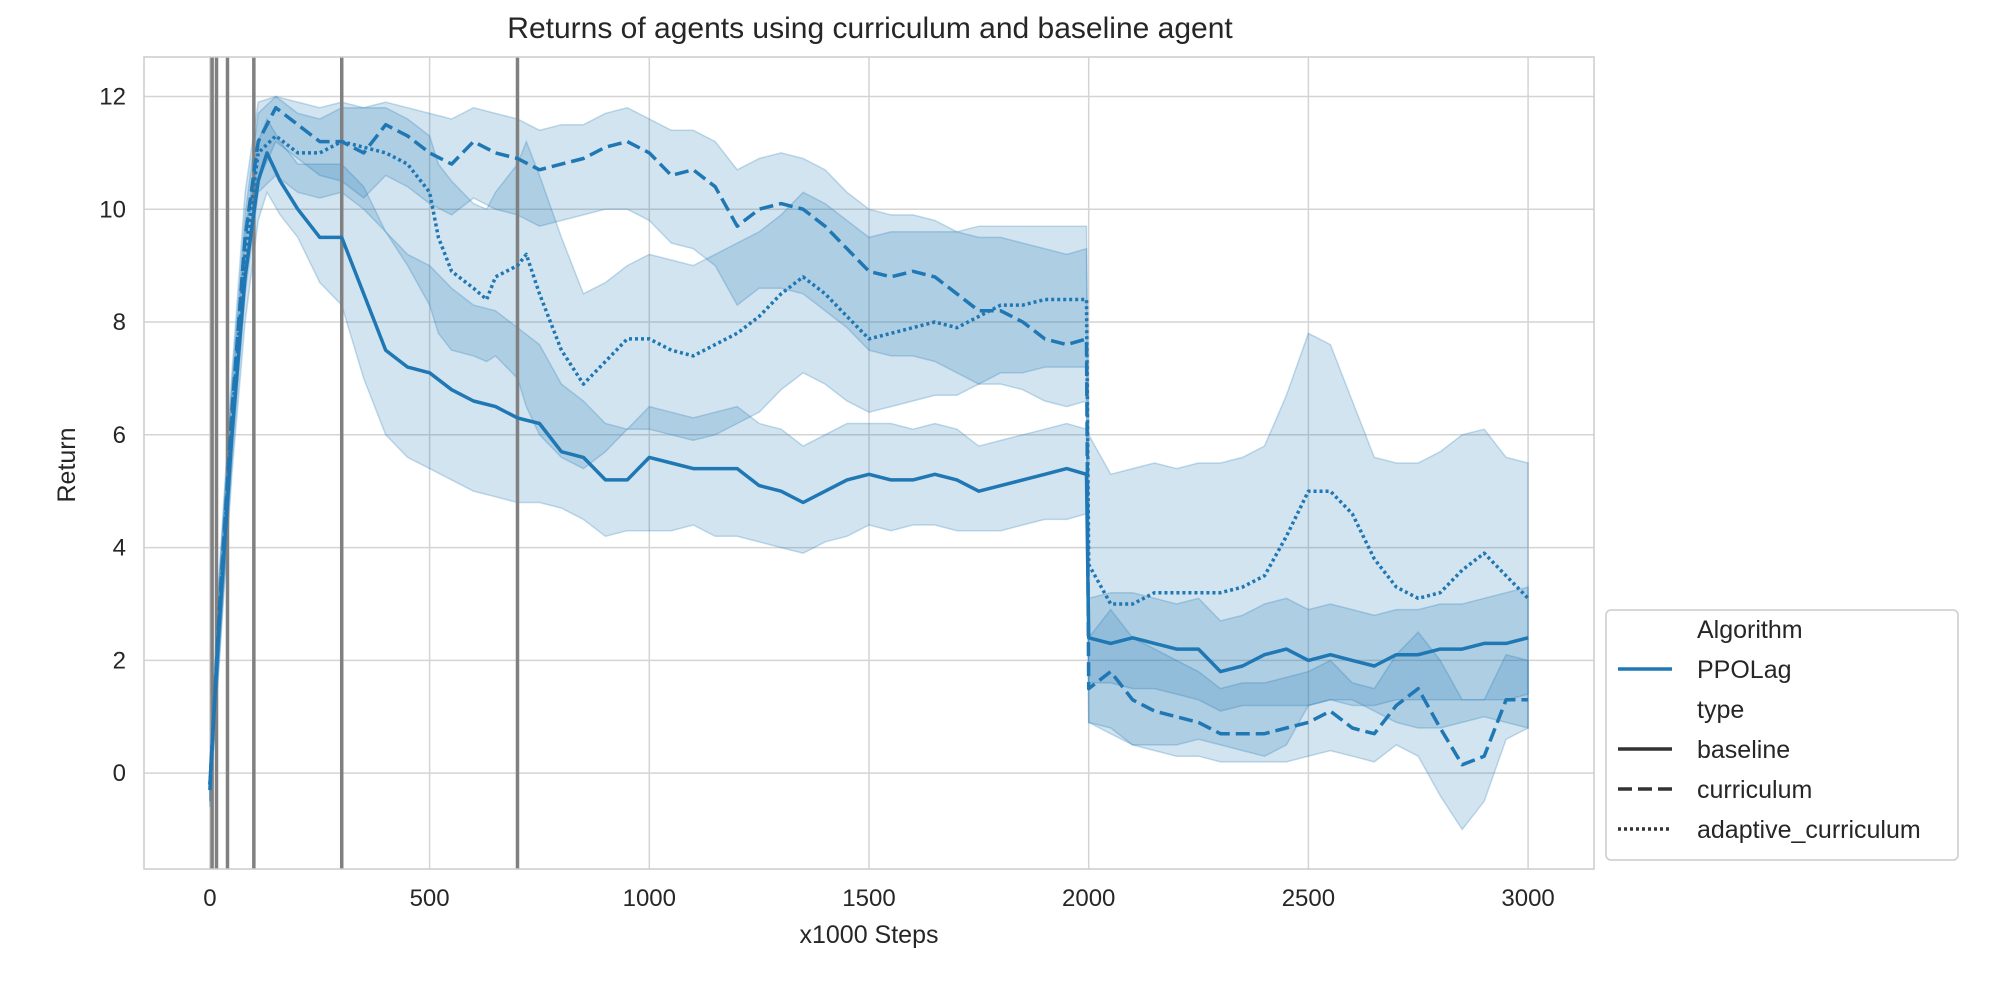 The width and height of the screenshot is (2000, 1000). What do you see at coordinates (119, 435) in the screenshot?
I see `y-tick-label: 6` at bounding box center [119, 435].